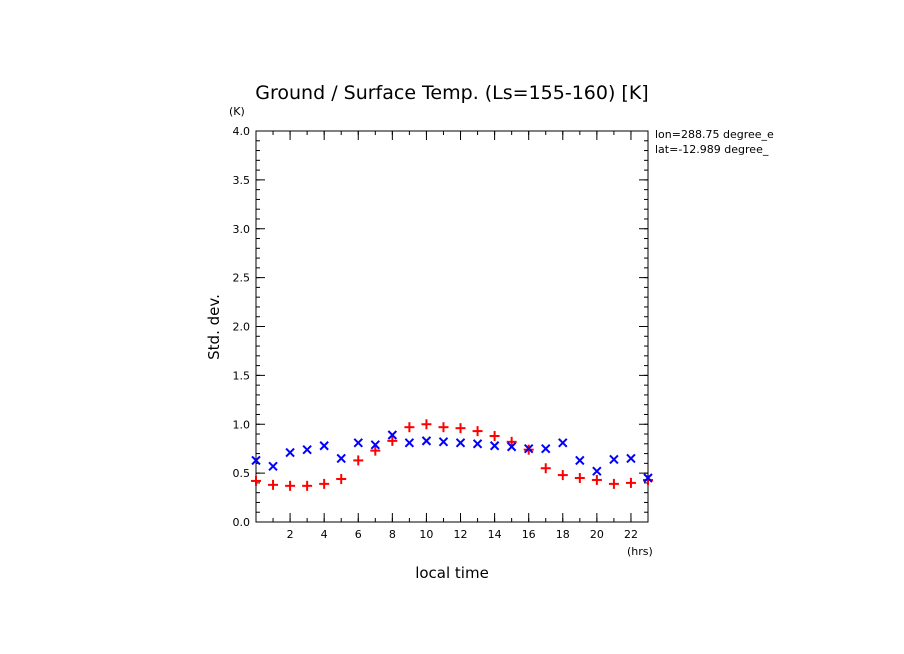  What do you see at coordinates (529, 534) in the screenshot?
I see `x-tick-label: 16` at bounding box center [529, 534].